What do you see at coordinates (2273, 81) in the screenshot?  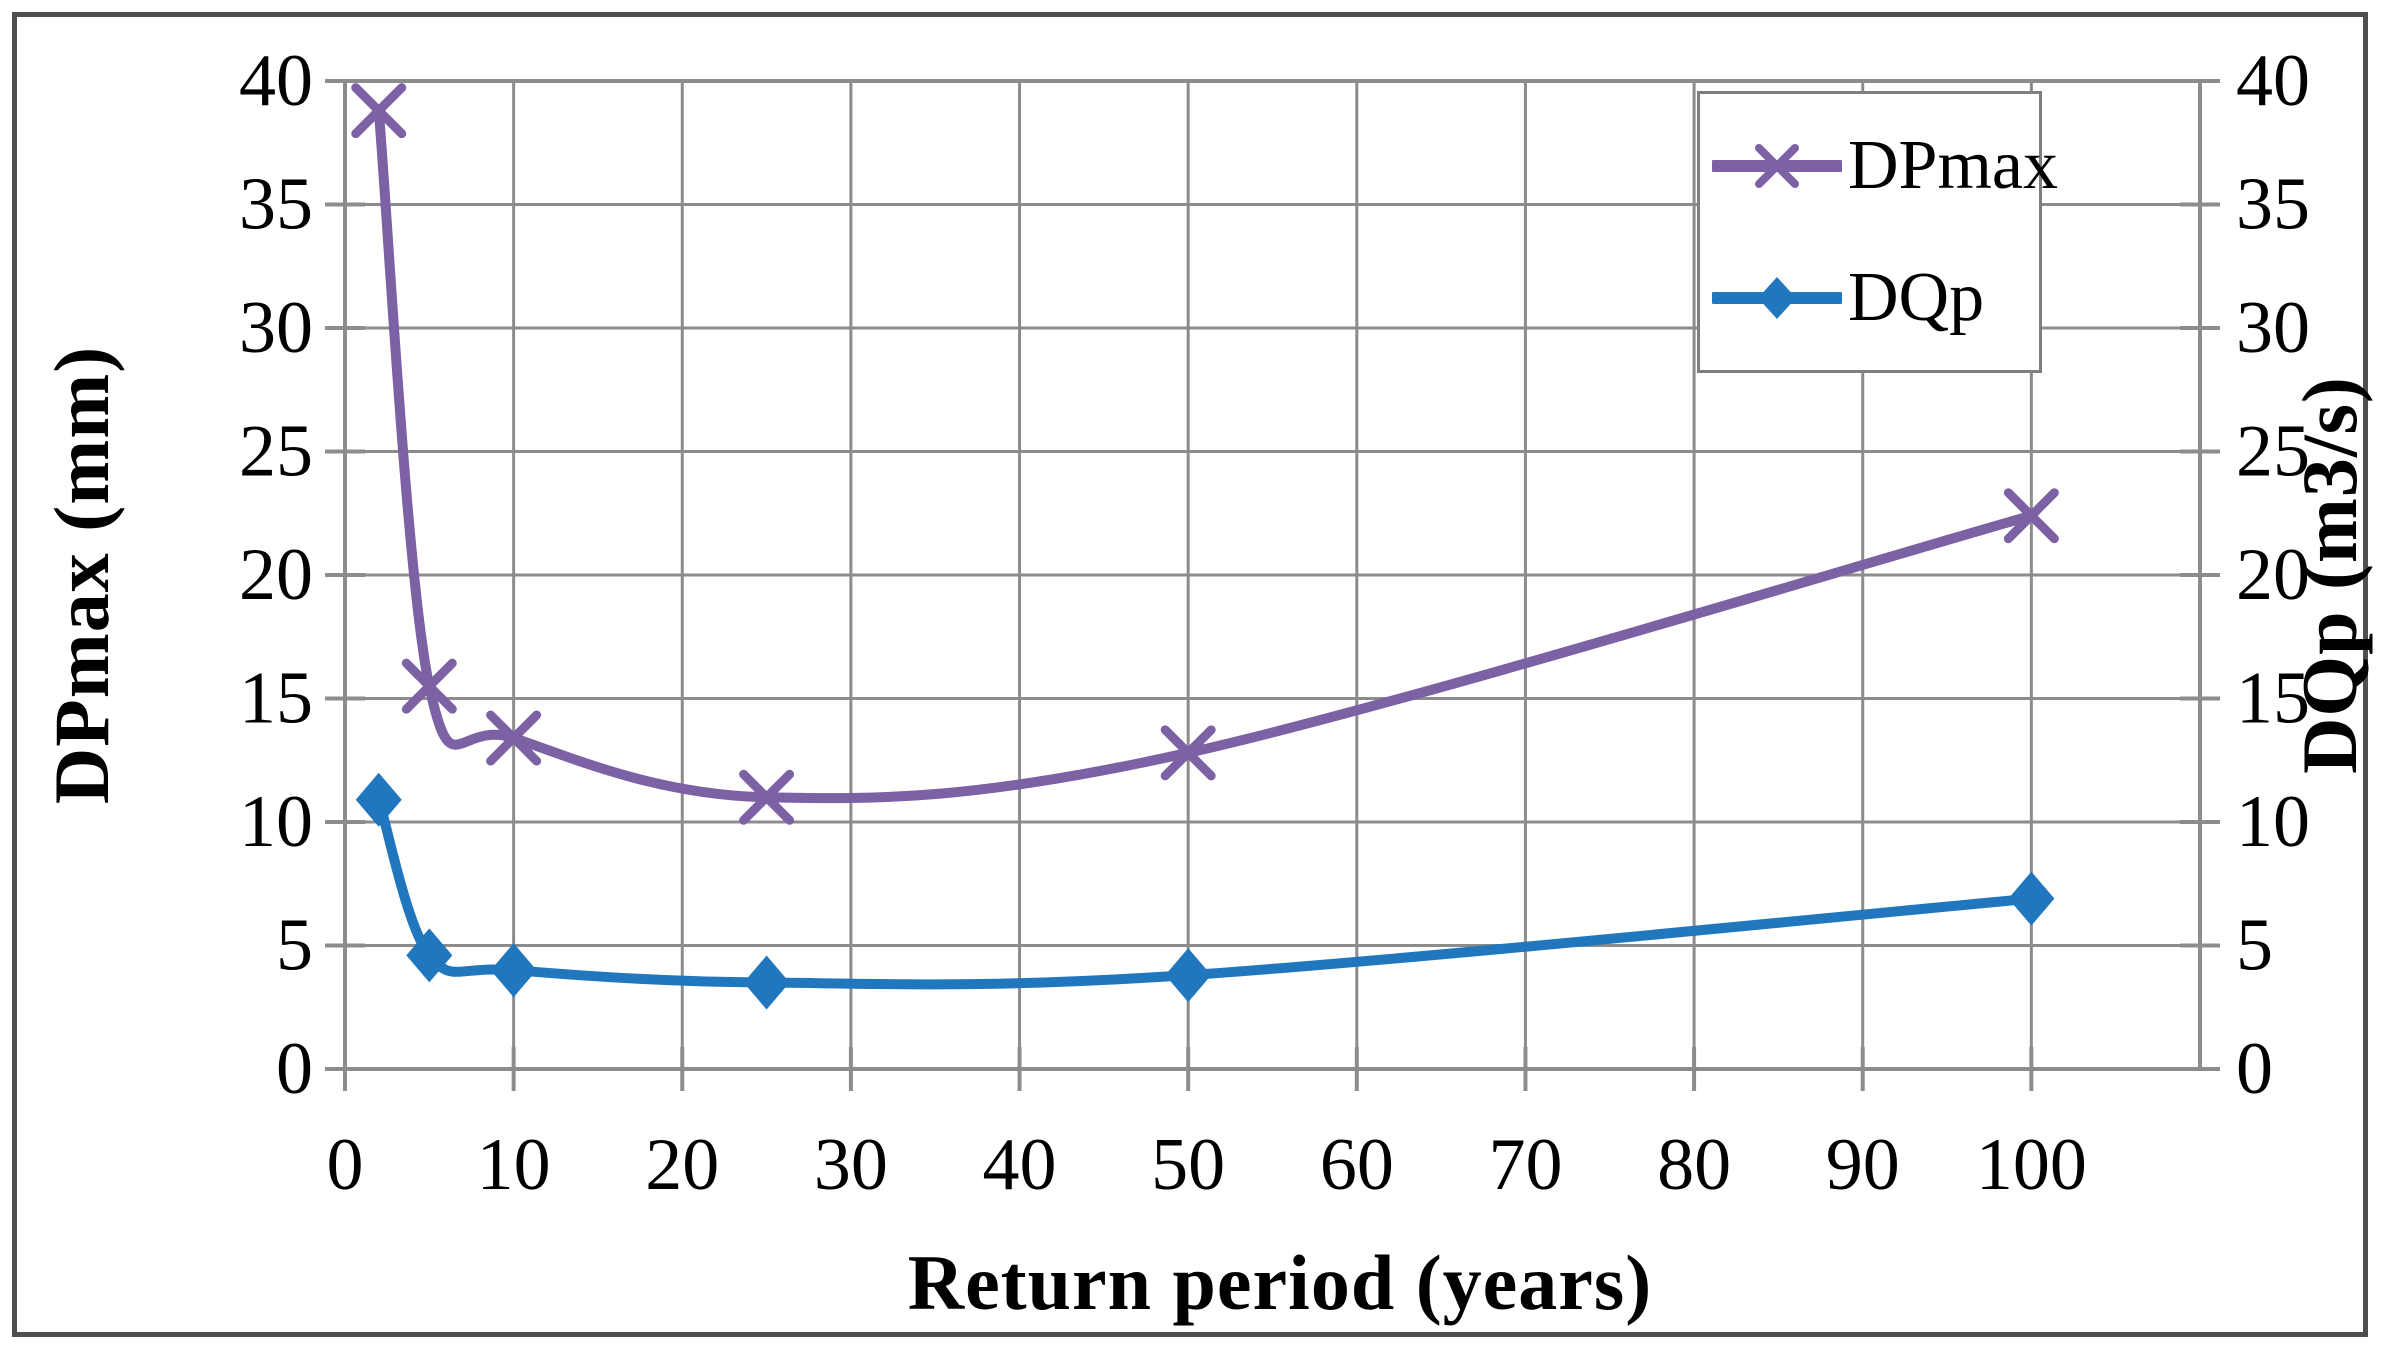 I see `right-axis-tick-label: 40` at bounding box center [2273, 81].